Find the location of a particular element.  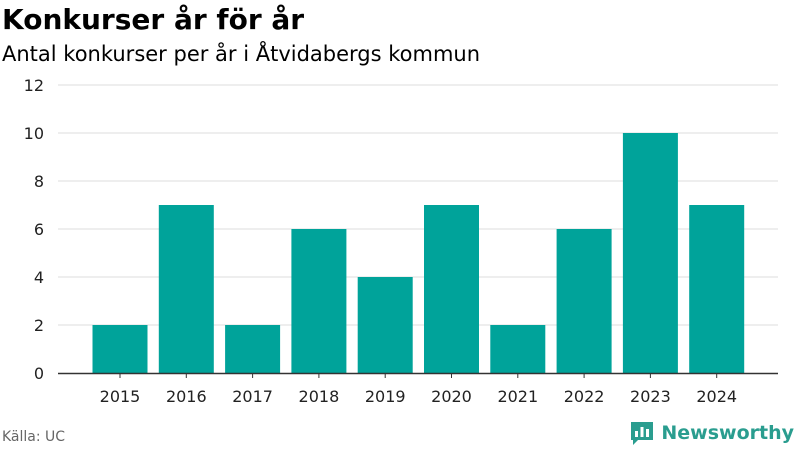

y-tick-label: 0 is located at coordinates (39, 373).